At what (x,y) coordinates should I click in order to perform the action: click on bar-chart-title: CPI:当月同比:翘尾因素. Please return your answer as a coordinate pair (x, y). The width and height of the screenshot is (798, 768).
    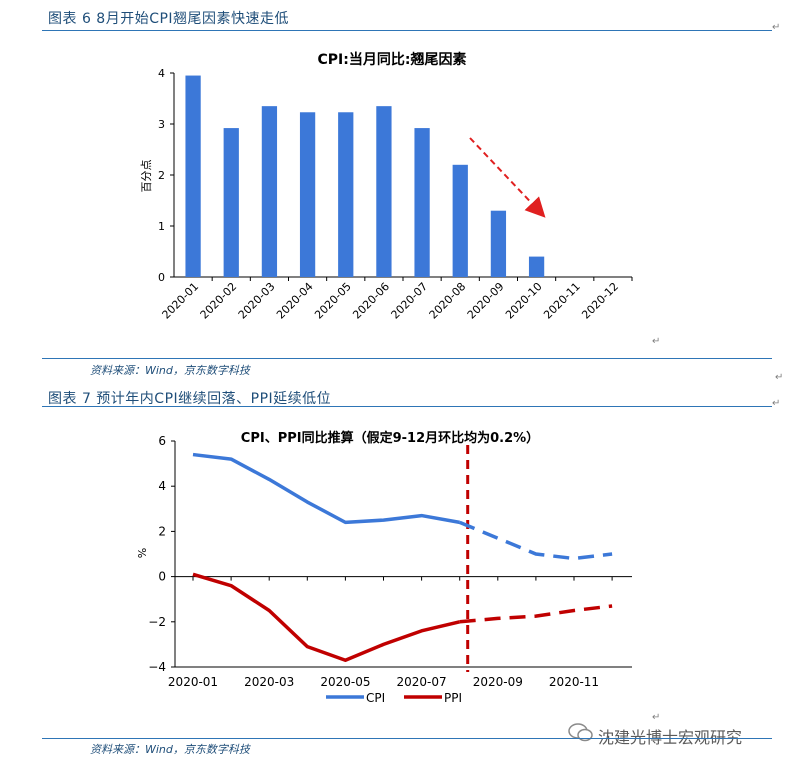
    Looking at the image, I should click on (392, 59).